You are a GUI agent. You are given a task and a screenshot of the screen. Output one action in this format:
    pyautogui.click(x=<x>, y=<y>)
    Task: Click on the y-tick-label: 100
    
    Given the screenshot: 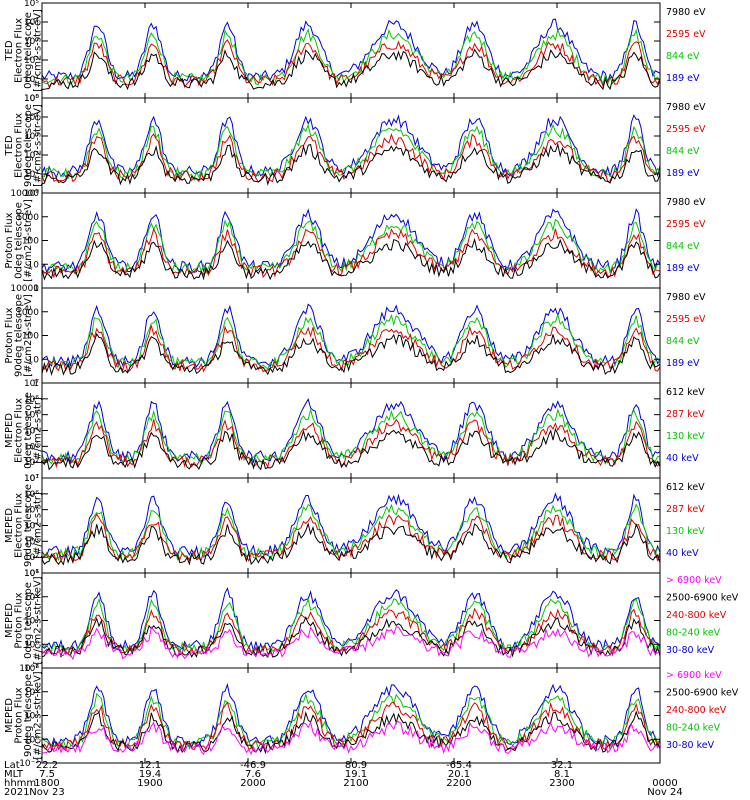 What is the action you would take?
    pyautogui.click(x=30, y=337)
    